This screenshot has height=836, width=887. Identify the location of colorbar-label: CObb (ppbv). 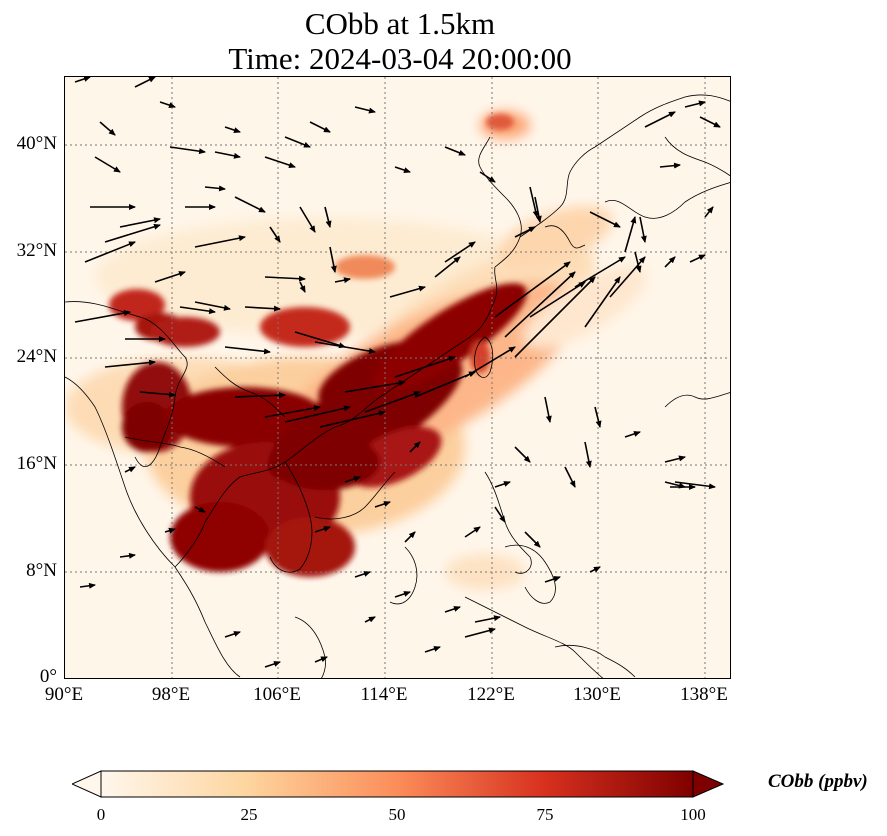
(818, 781).